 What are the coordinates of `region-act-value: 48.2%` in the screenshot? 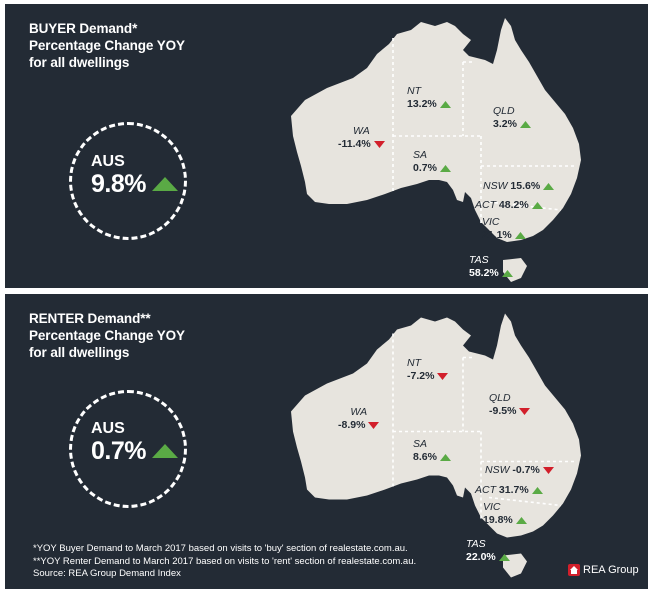 It's located at (513, 205).